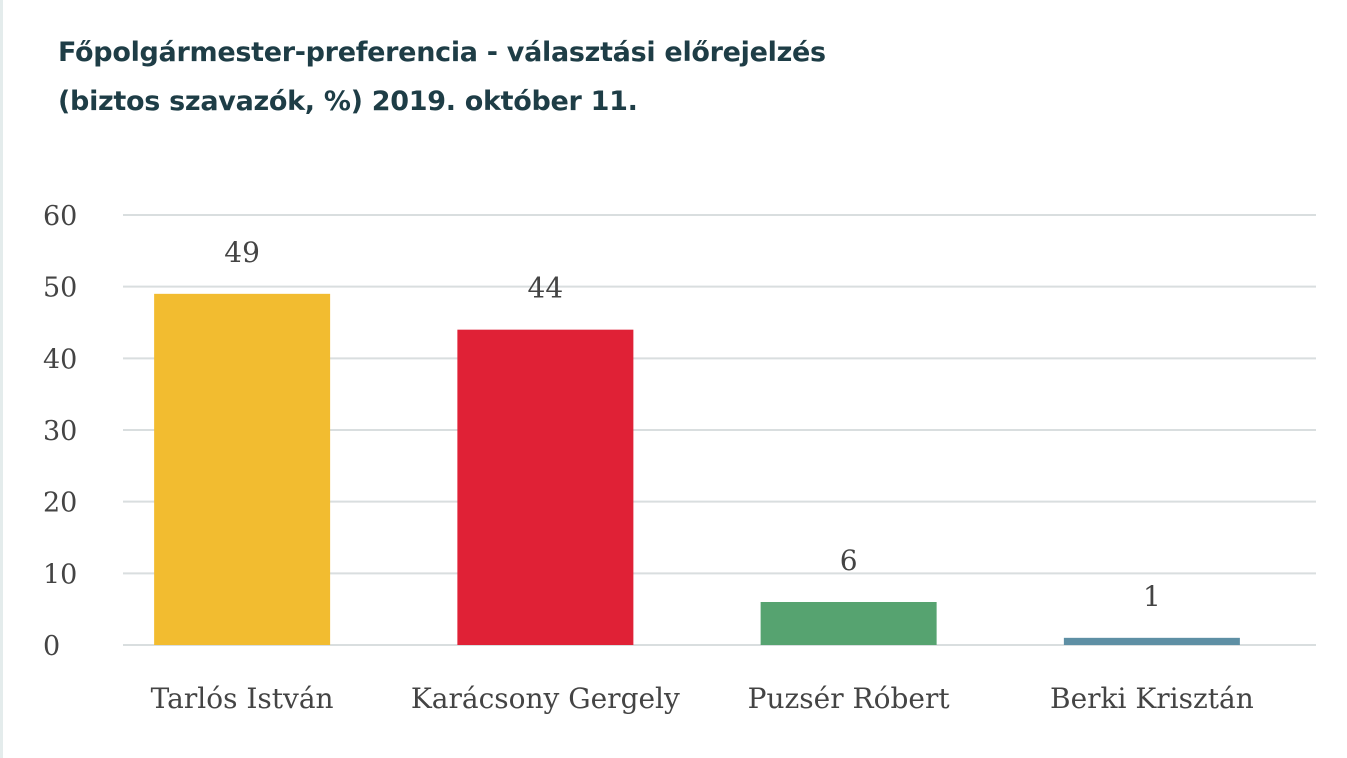 The width and height of the screenshot is (1347, 758). Describe the element at coordinates (242, 252) in the screenshot. I see `data-label: 49` at that location.